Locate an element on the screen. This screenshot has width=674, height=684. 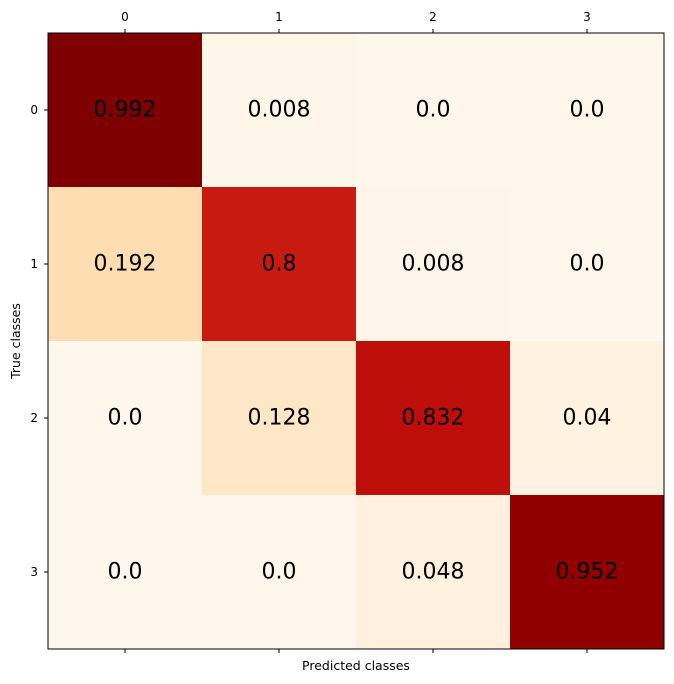
x-tick-label: 1 is located at coordinates (279, 17).